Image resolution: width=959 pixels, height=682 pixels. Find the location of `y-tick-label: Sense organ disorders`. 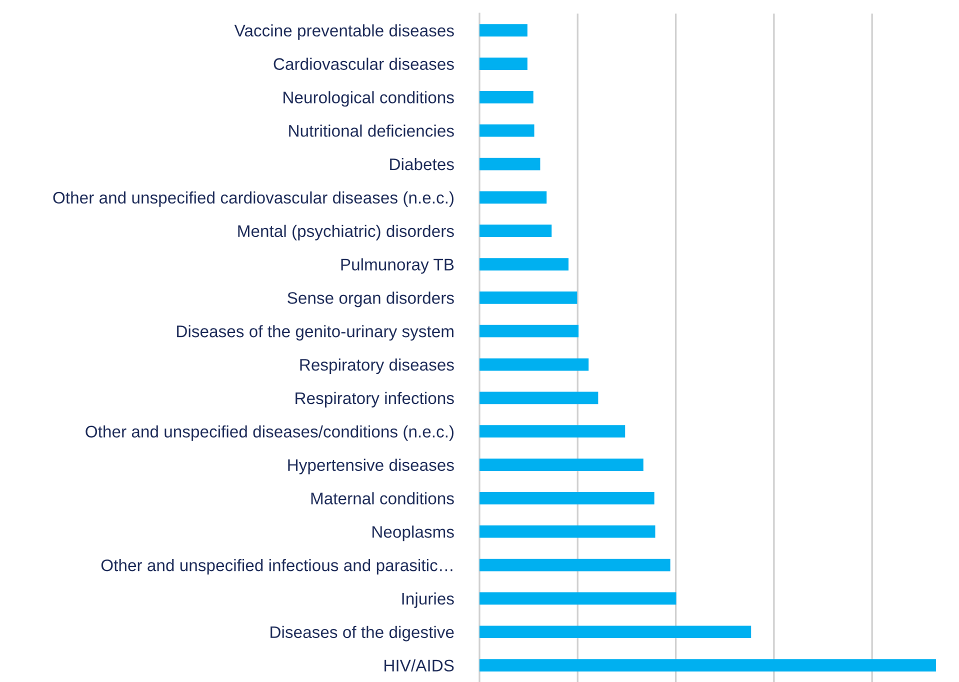

y-tick-label: Sense organ disorders is located at coordinates (371, 300).